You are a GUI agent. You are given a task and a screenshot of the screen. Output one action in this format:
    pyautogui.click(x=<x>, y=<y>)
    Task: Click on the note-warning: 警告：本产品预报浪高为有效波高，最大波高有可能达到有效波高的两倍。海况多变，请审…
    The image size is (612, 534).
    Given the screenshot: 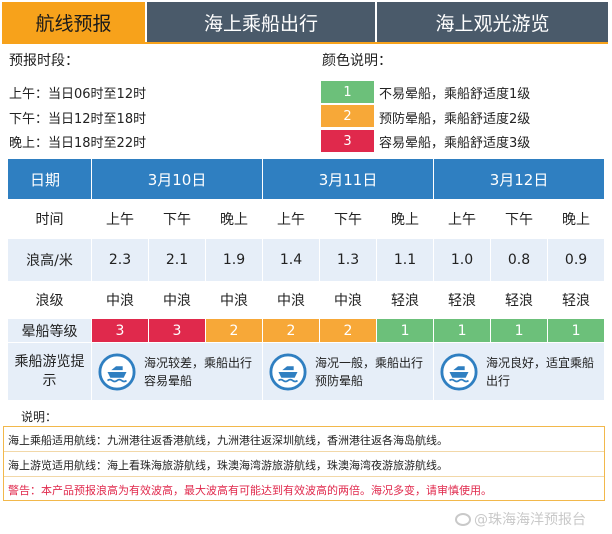 What is the action you would take?
    pyautogui.click(x=250, y=490)
    